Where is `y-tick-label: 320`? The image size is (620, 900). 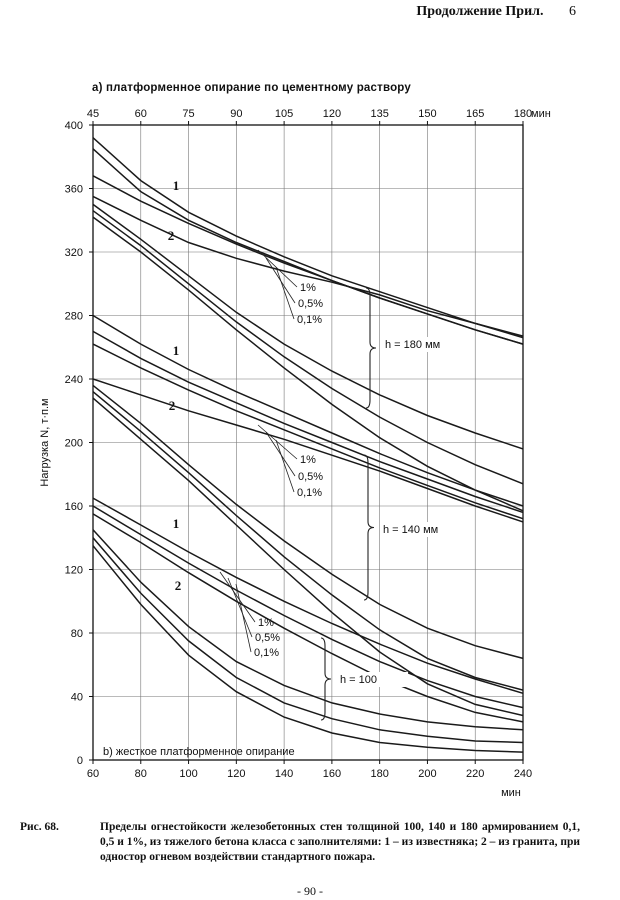
y-tick-label: 320 is located at coordinates (74, 253).